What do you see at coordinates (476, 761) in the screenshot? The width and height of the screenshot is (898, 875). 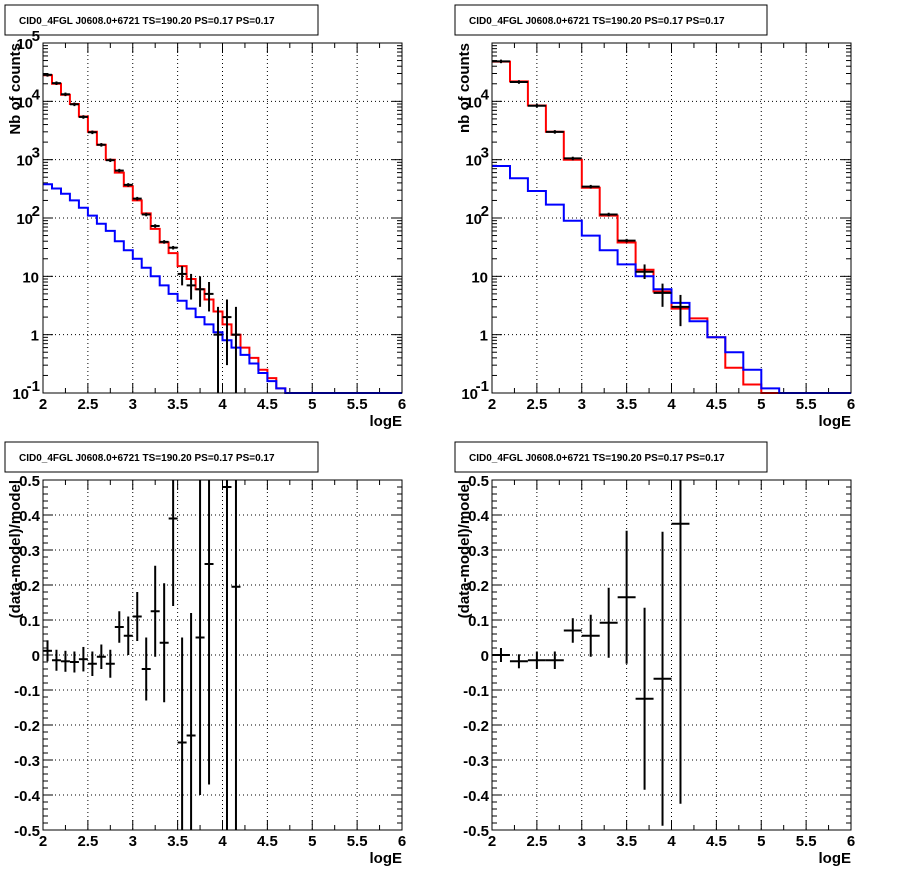 I see `y-tick-label: -0.3` at bounding box center [476, 761].